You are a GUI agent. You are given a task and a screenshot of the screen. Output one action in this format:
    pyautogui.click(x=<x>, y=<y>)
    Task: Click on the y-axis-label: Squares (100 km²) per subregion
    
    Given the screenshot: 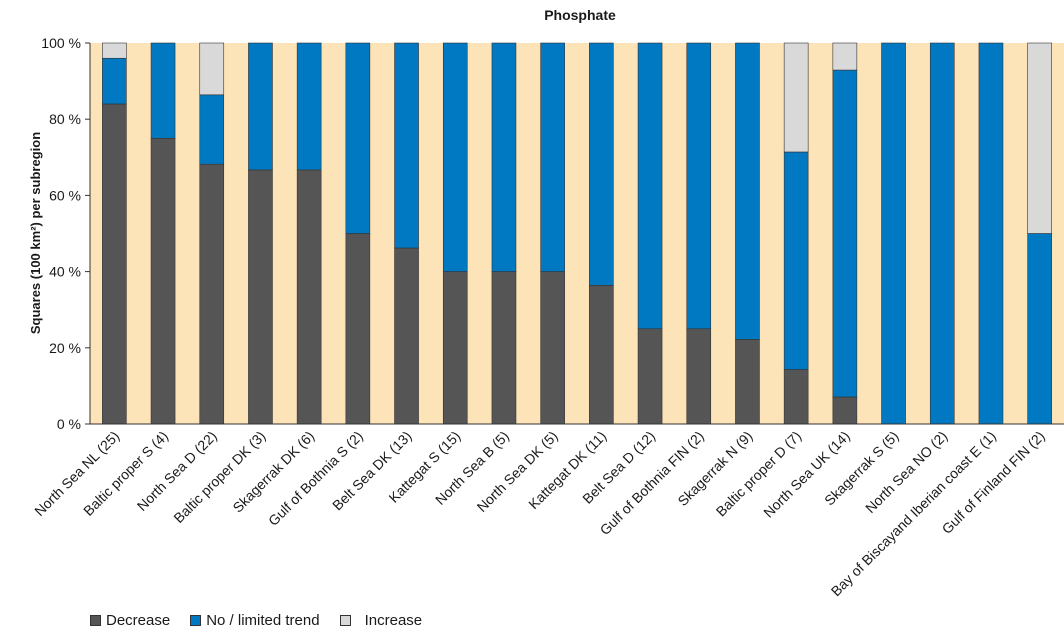 What is the action you would take?
    pyautogui.click(x=35, y=233)
    